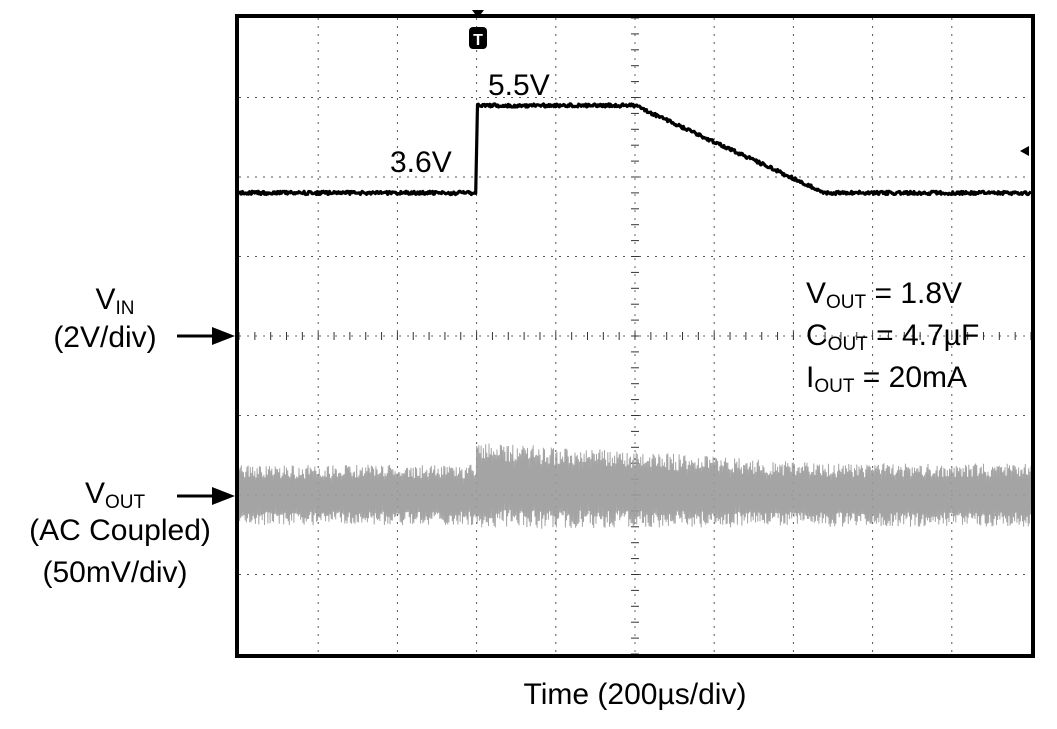 Image resolution: width=1057 pixels, height=729 pixels. What do you see at coordinates (884, 295) in the screenshot?
I see `condition-vout: VOUT = 1.8V` at bounding box center [884, 295].